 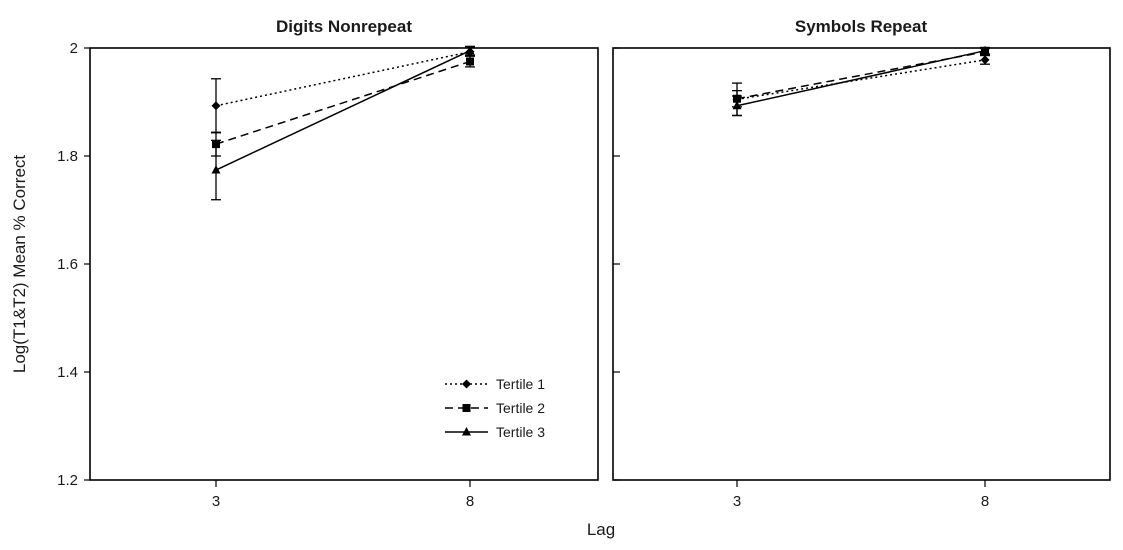 What do you see at coordinates (466, 384) in the screenshot?
I see `legend-marker-diamond` at bounding box center [466, 384].